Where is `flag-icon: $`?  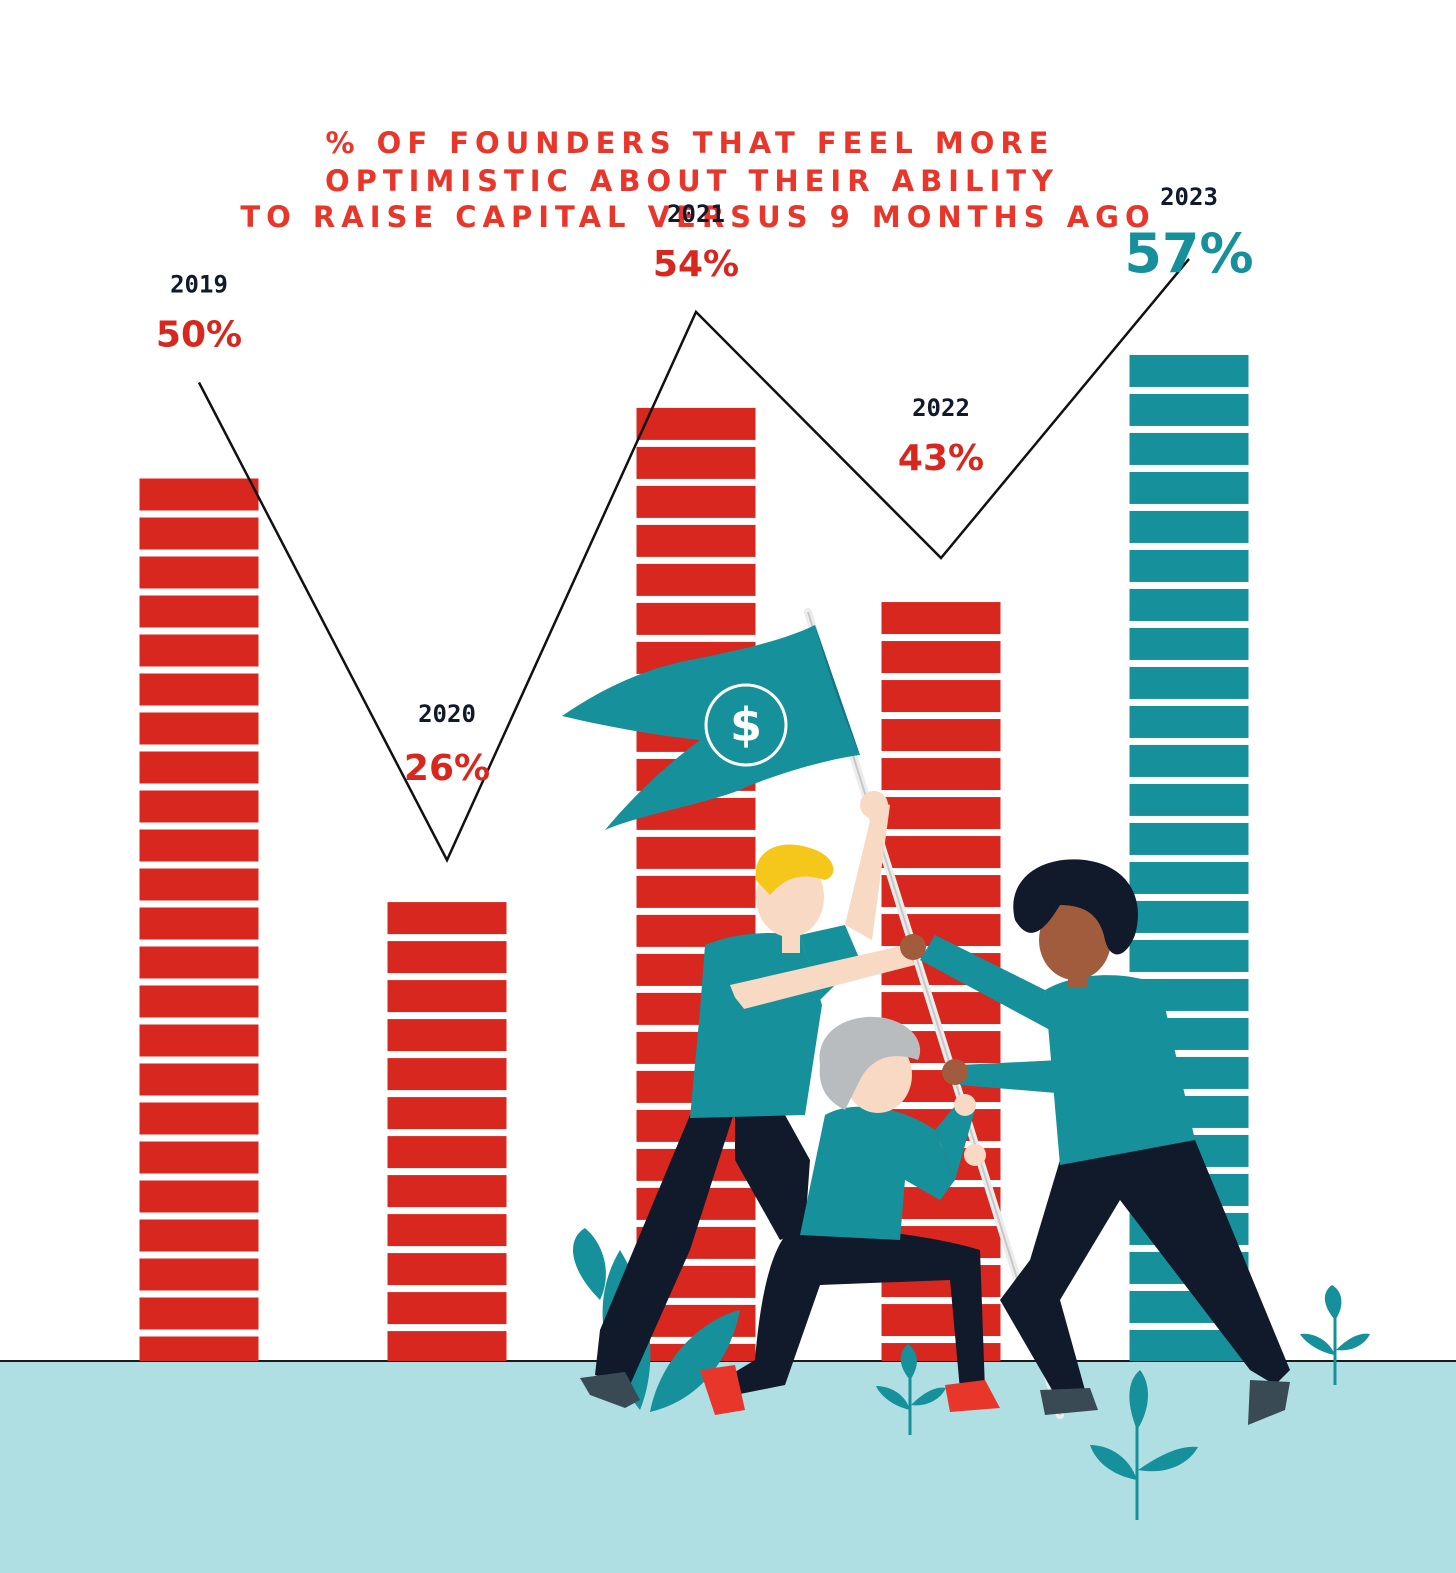 flag-icon: $ is located at coordinates (711, 727).